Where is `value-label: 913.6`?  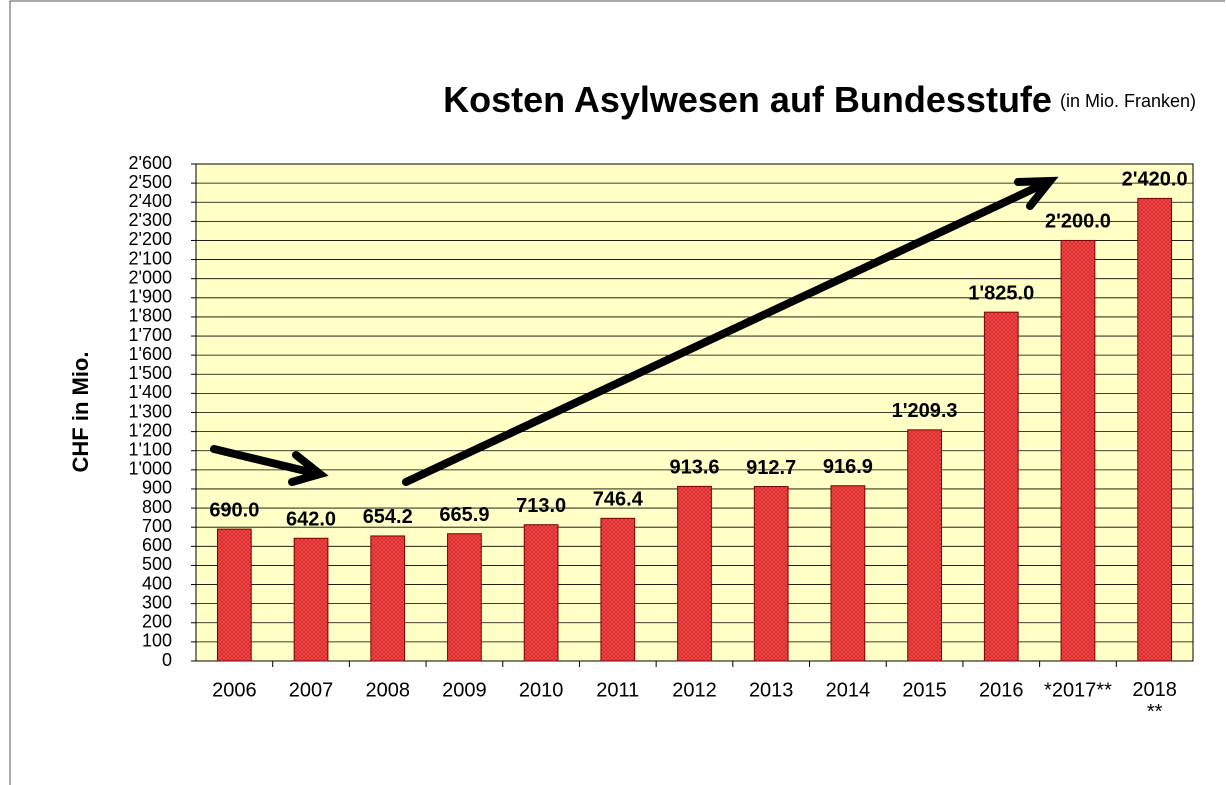 value-label: 913.6 is located at coordinates (694, 468).